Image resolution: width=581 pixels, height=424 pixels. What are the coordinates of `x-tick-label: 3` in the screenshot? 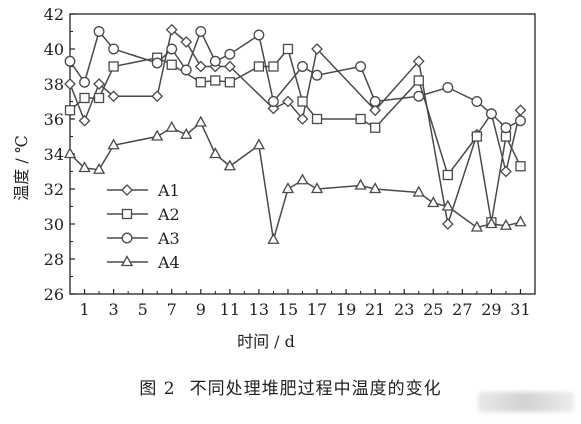 It's located at (114, 309).